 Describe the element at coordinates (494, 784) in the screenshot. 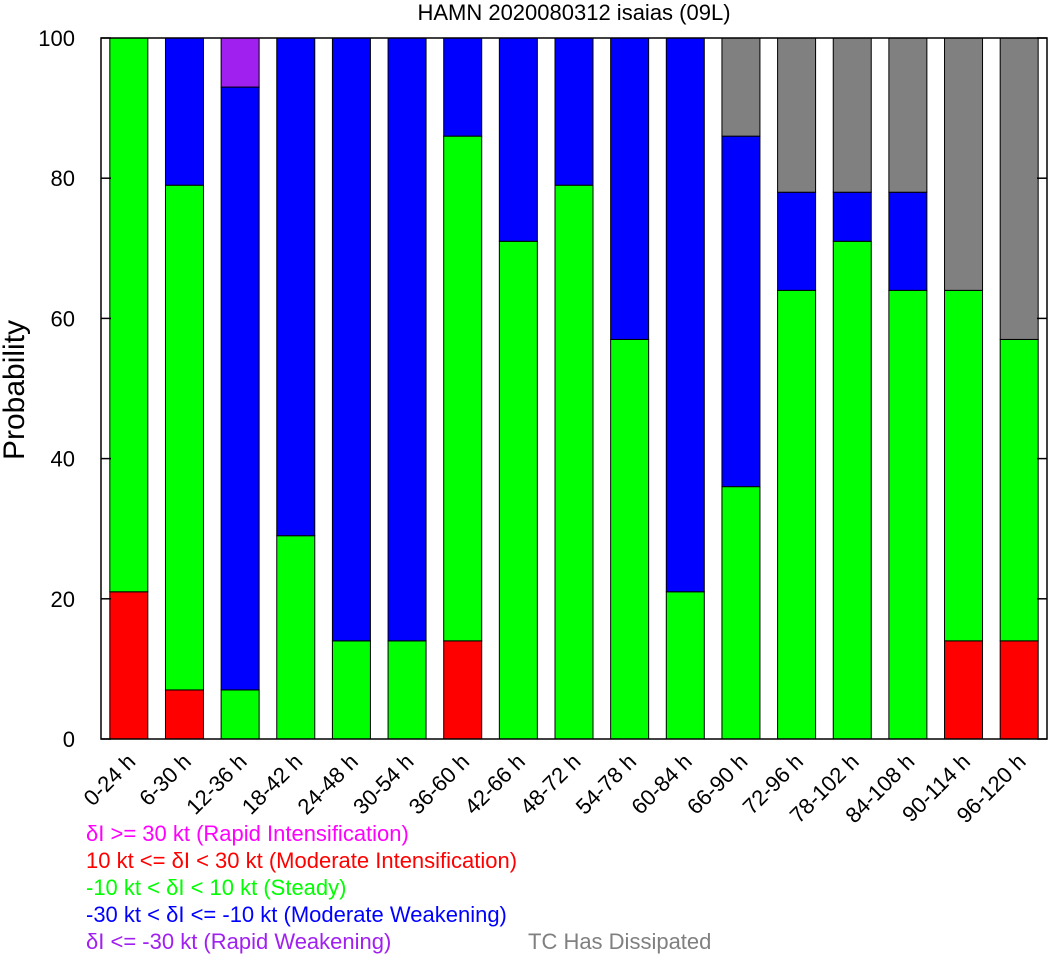

I see `x-tick-label: 42-66 h` at that location.